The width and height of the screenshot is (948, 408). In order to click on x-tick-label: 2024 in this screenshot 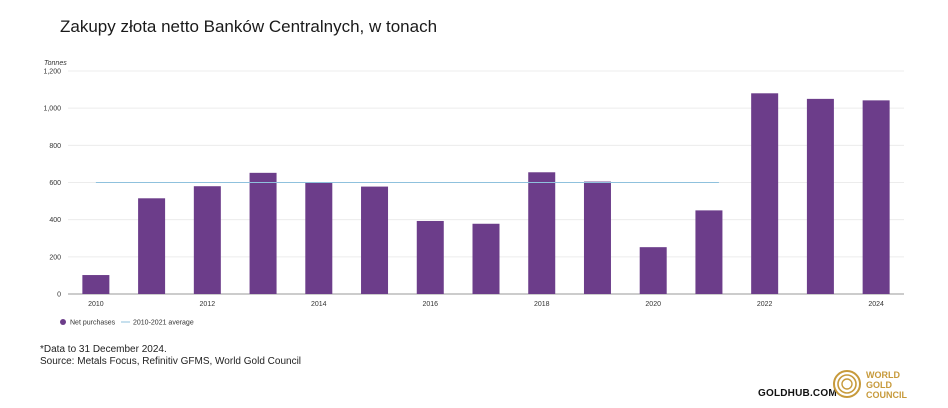, I will do `click(876, 304)`.